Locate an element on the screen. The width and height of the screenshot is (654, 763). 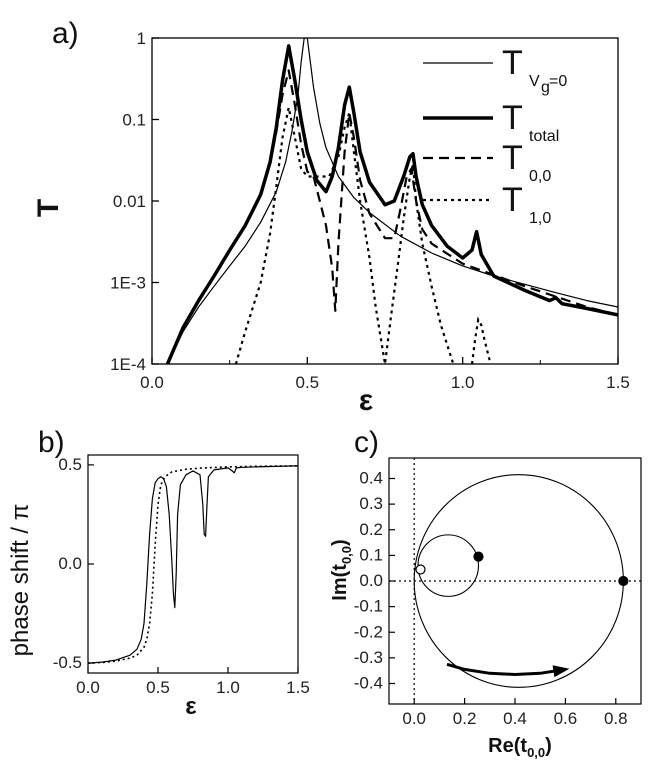
panel-b-xtick-label: 1.0 is located at coordinates (228, 687).